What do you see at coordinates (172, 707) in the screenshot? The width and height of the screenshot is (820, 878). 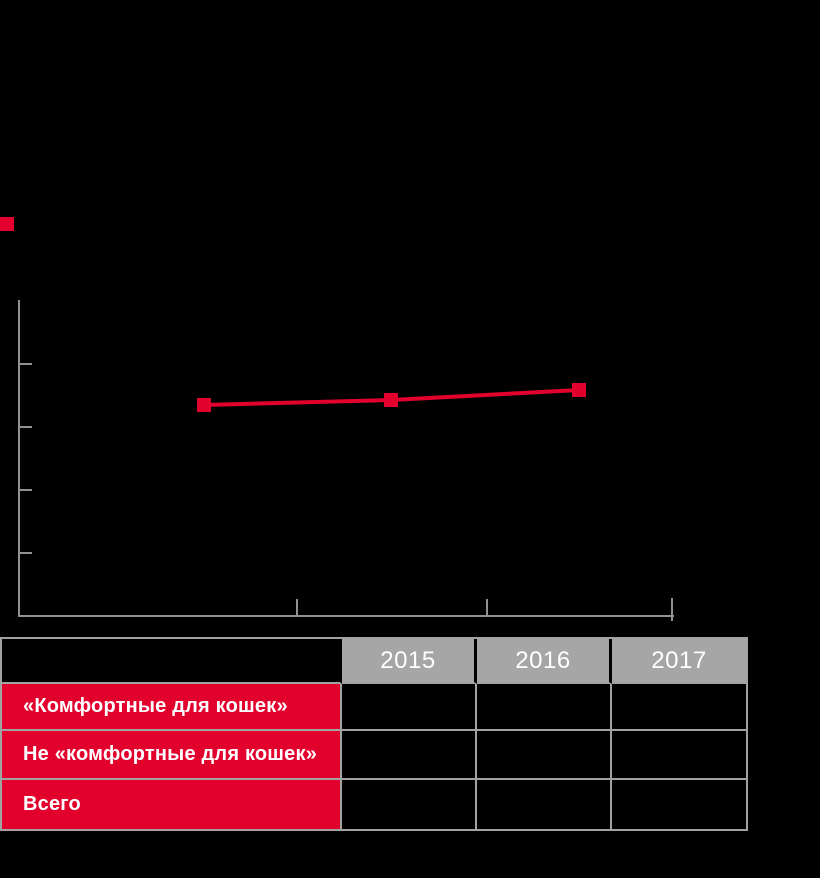 I see `table-row-label-cat-friendly: «Комфортные для кошек»` at bounding box center [172, 707].